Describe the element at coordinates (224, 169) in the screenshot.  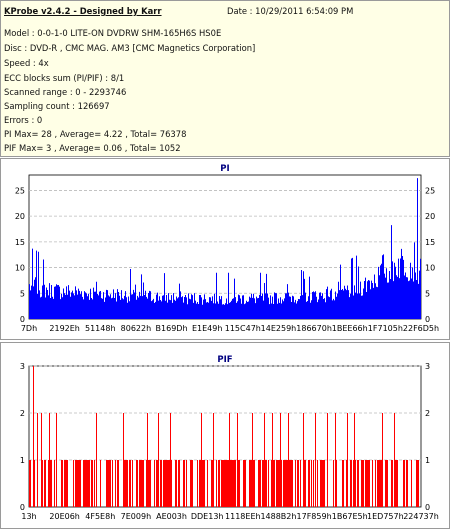
I see `pi-chart-title: PI` at that location.